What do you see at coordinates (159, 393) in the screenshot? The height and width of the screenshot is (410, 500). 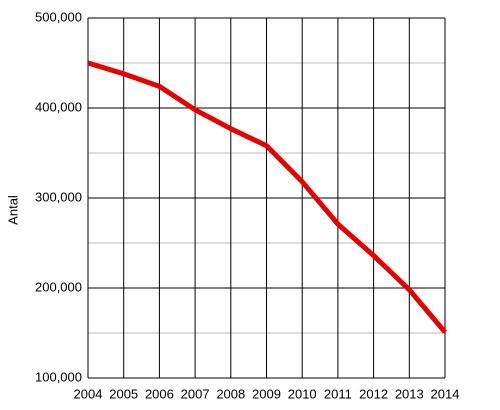 I see `x-tick-label: 2006` at bounding box center [159, 393].